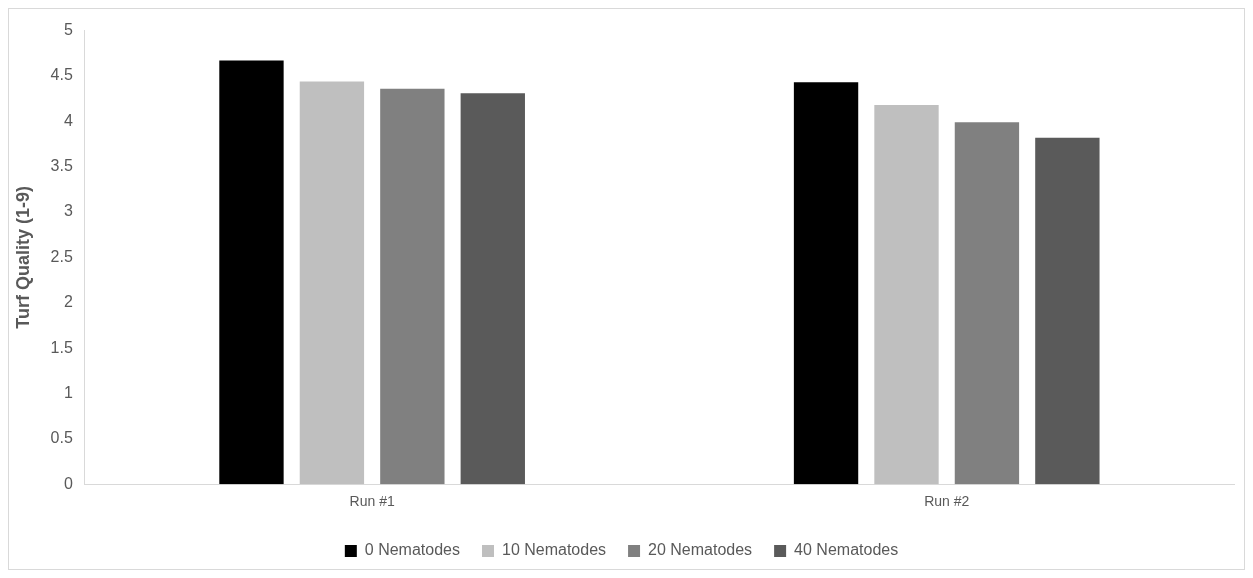 Image resolution: width=1253 pixels, height=578 pixels. I want to click on y-tick-label: 5, so click(68, 30).